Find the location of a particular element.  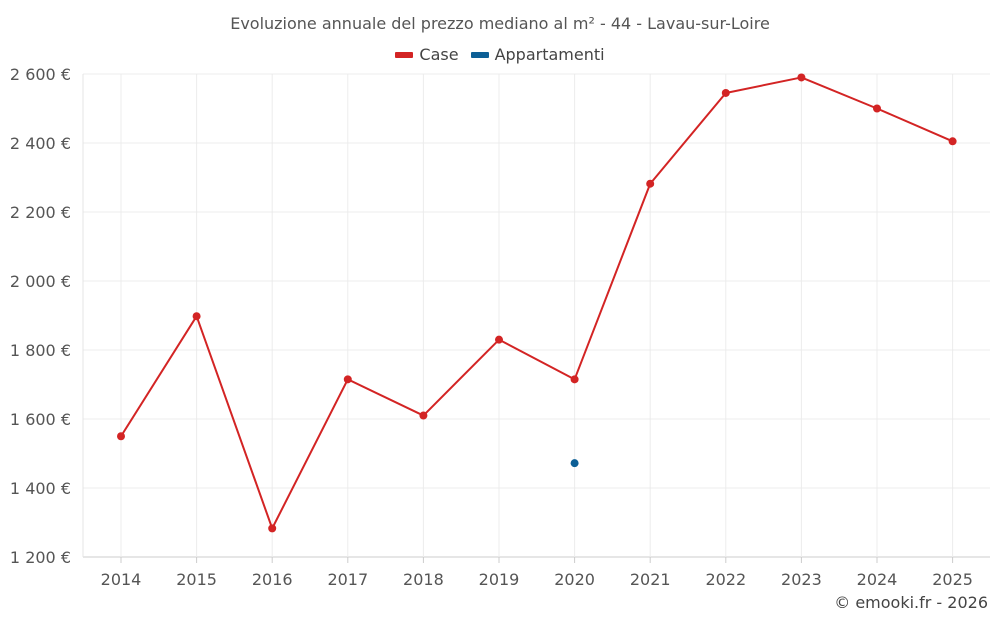

legend-item-case: Case is located at coordinates (427, 54).